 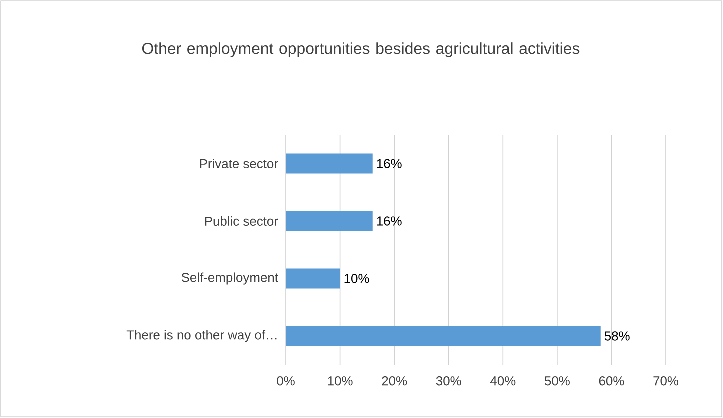 I want to click on x-tick-label: 10%, so click(x=340, y=381).